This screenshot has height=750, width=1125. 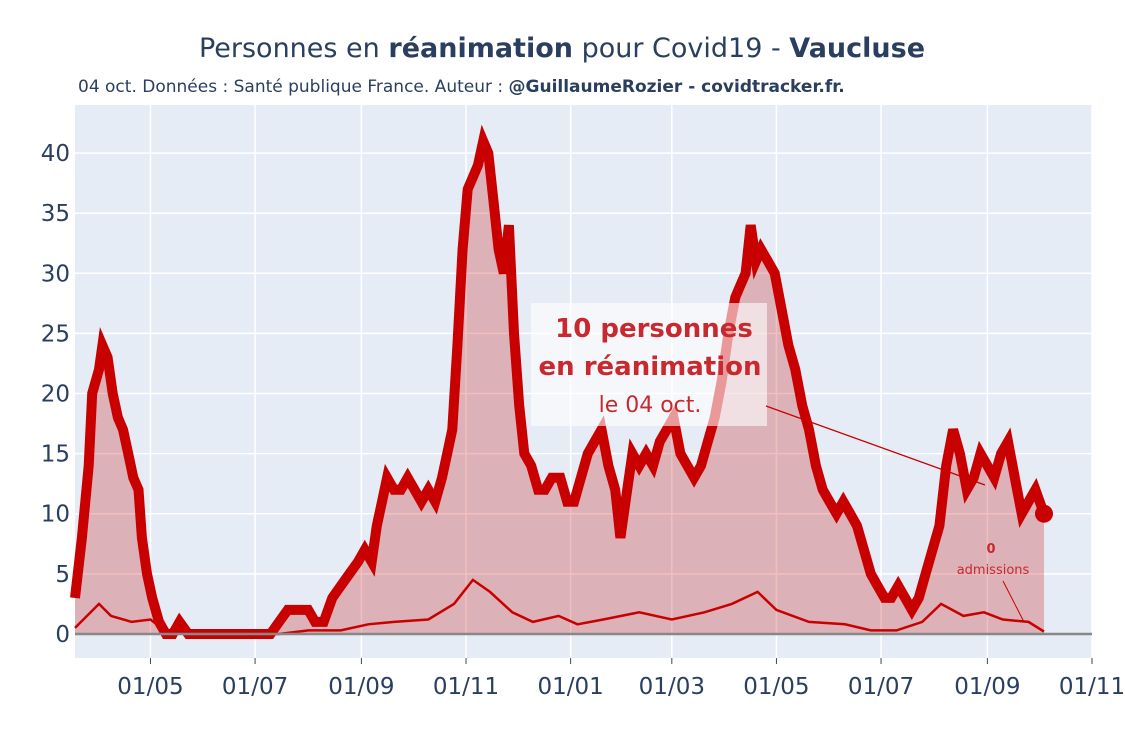 I want to click on admissions-value: 0, so click(x=990, y=549).